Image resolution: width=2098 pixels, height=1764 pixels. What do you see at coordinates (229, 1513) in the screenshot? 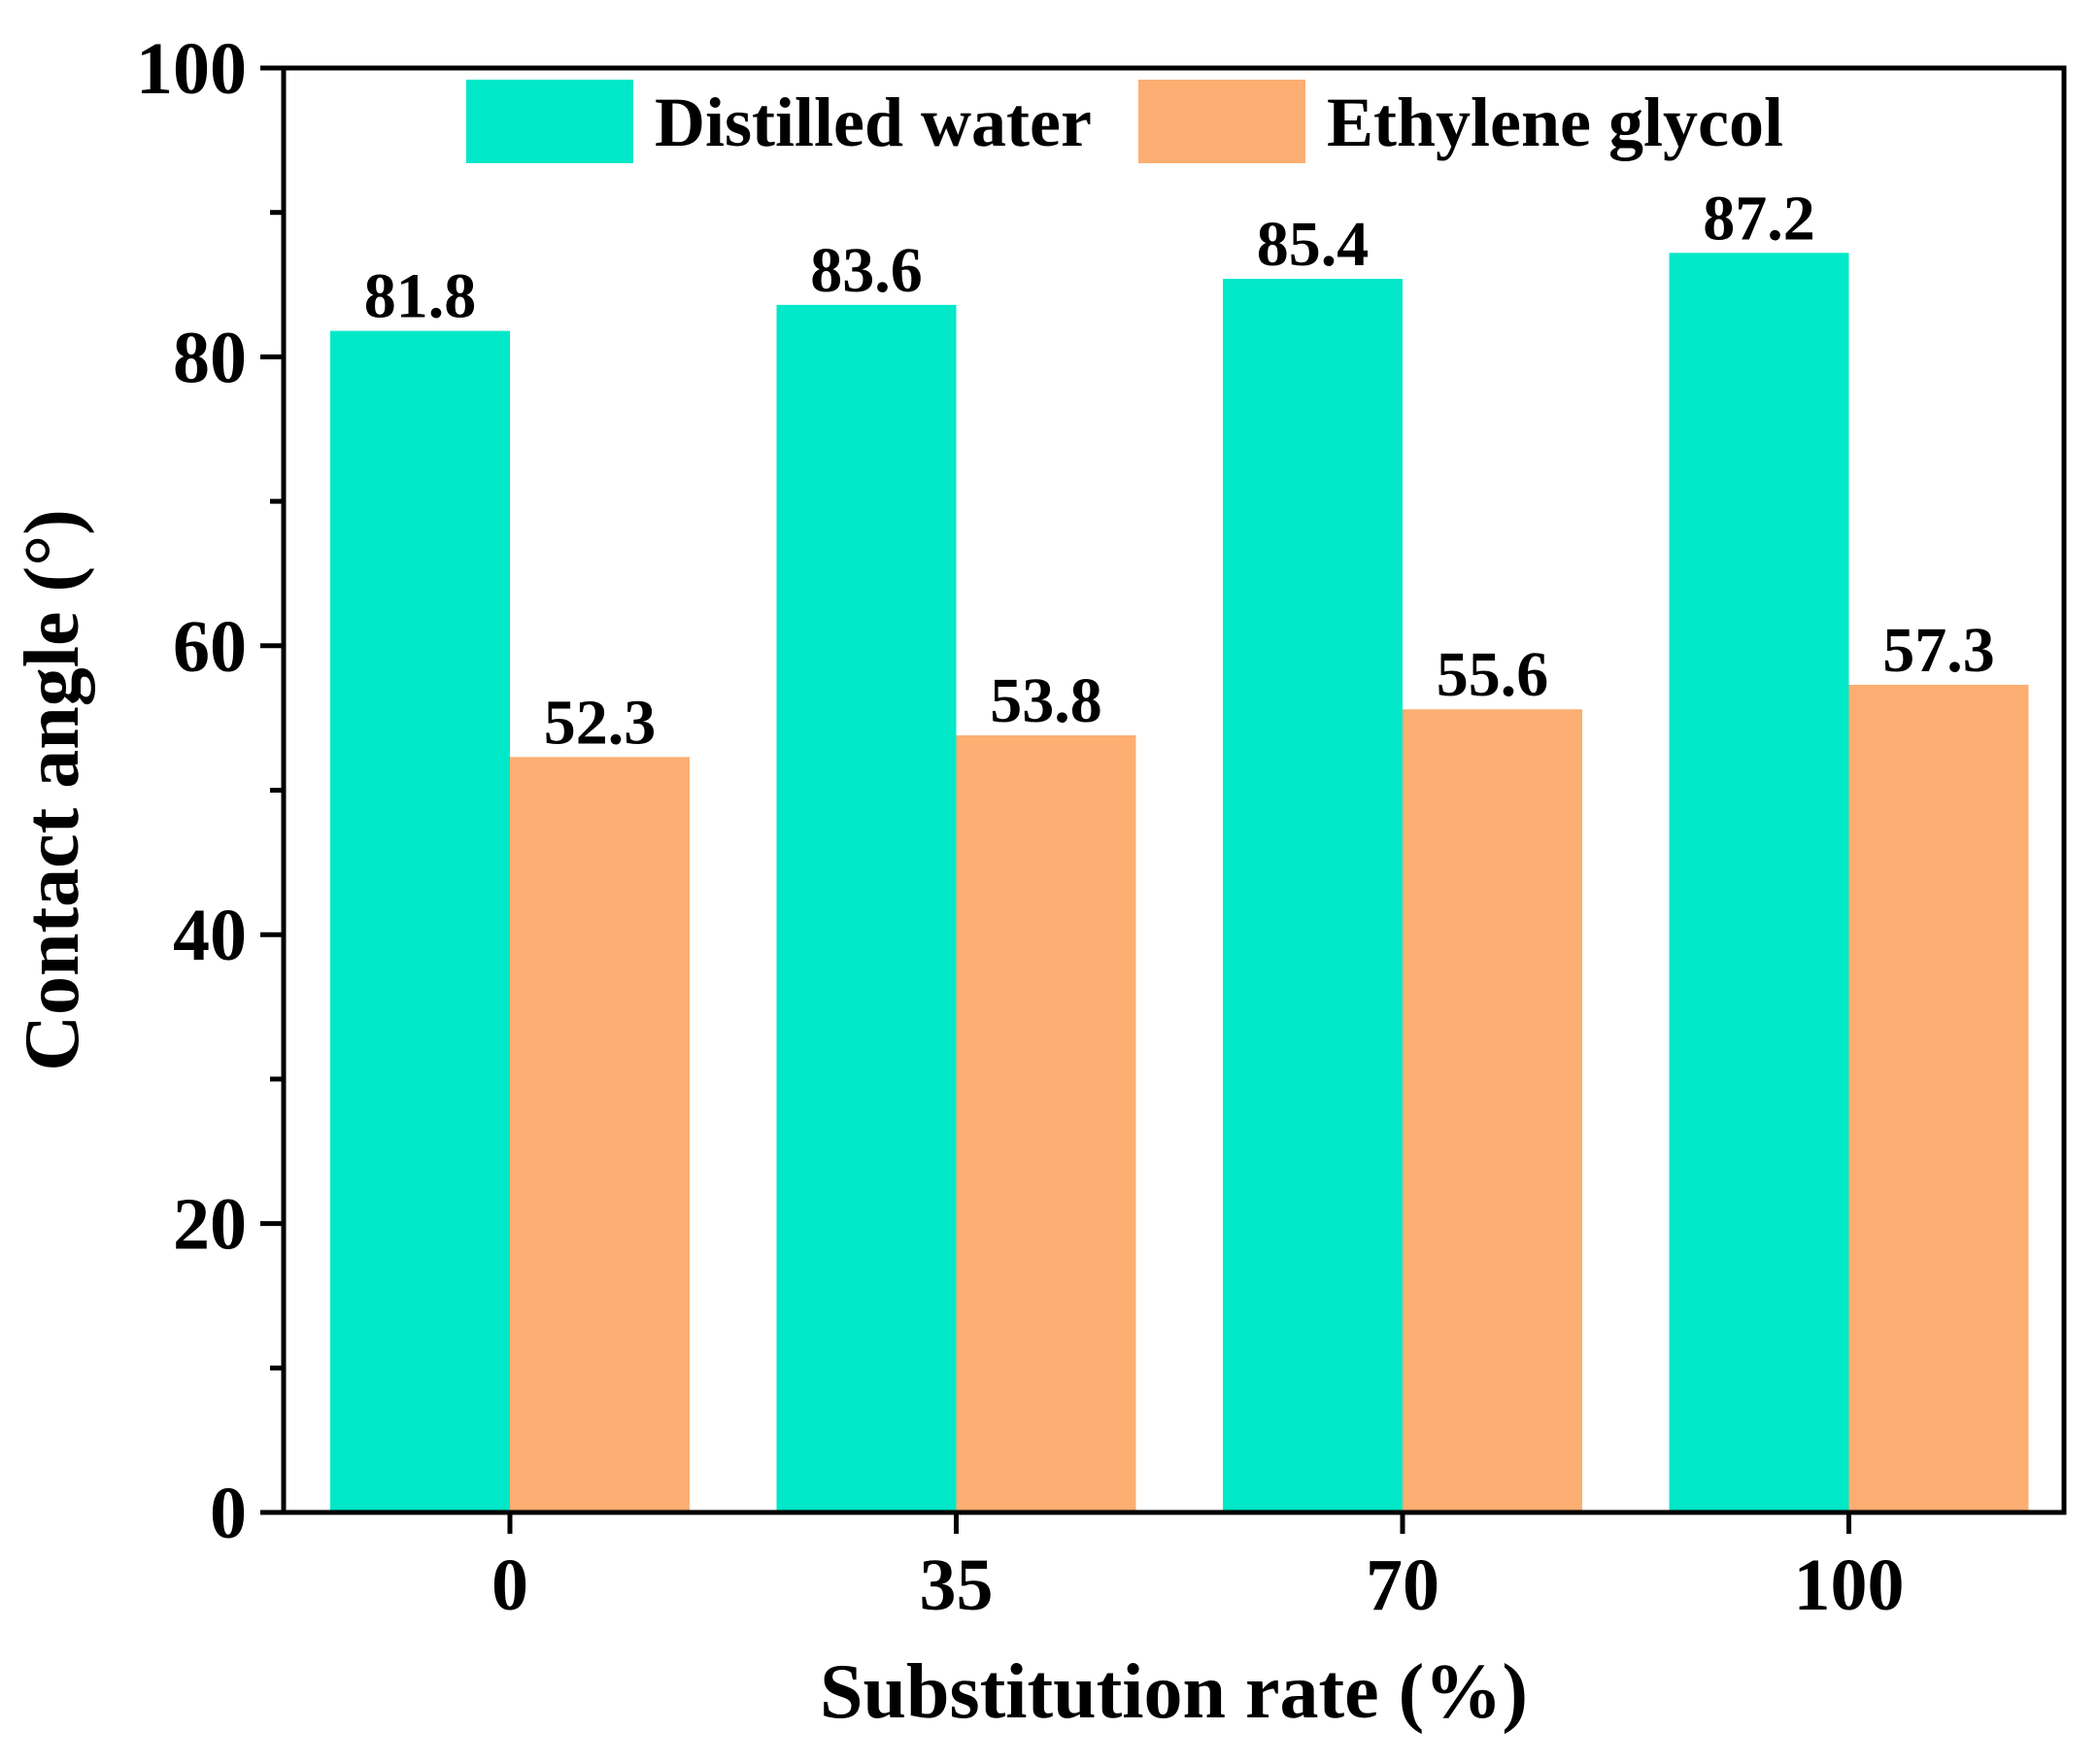
I see `y-tick-label: 0` at bounding box center [229, 1513].